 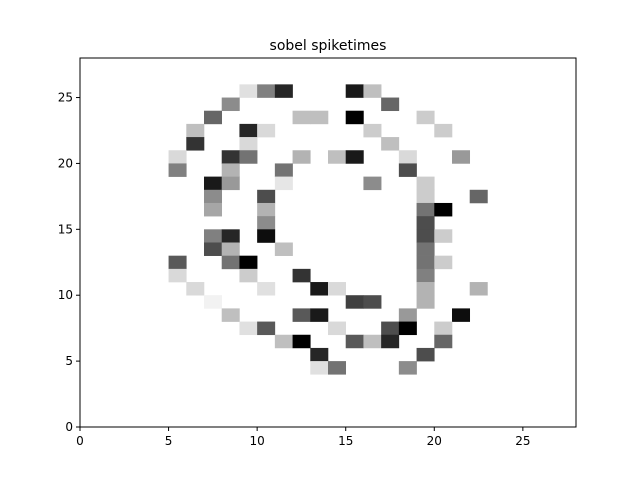 What do you see at coordinates (65, 229) in the screenshot?
I see `y-tick-label: 15` at bounding box center [65, 229].